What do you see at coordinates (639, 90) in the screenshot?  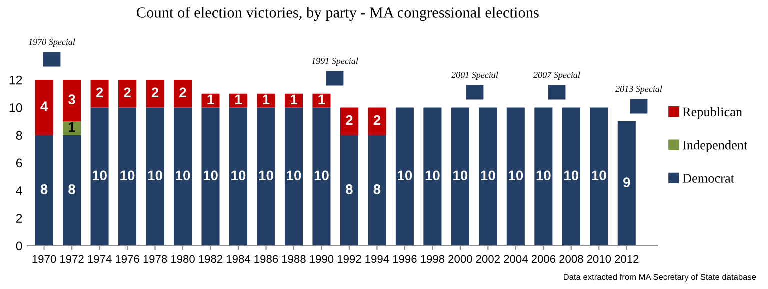 I see `annotation: 2013 Special` at bounding box center [639, 90].